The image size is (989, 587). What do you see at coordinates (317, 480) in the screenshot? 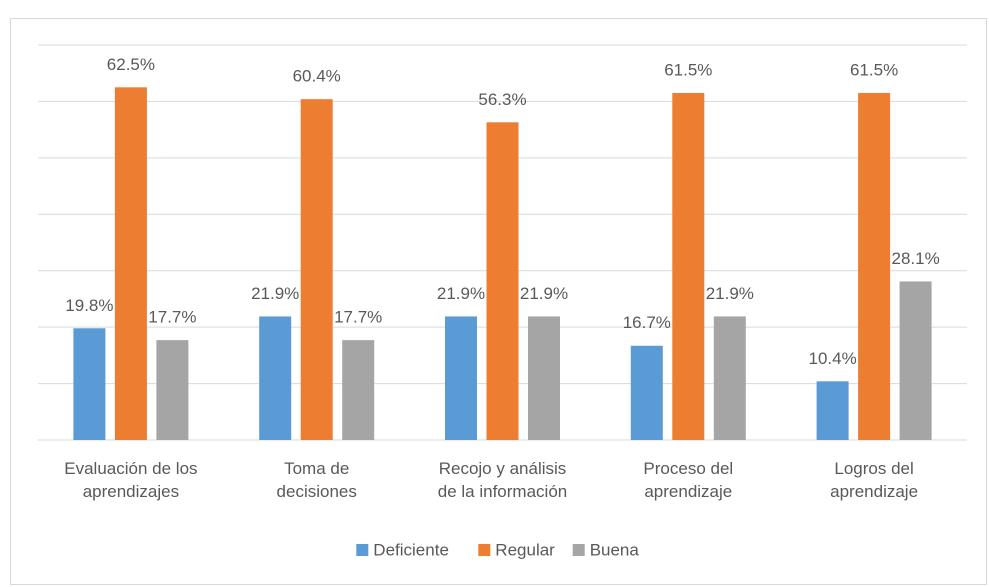
I see `x-tick-label: Toma de decisiones` at bounding box center [317, 480].